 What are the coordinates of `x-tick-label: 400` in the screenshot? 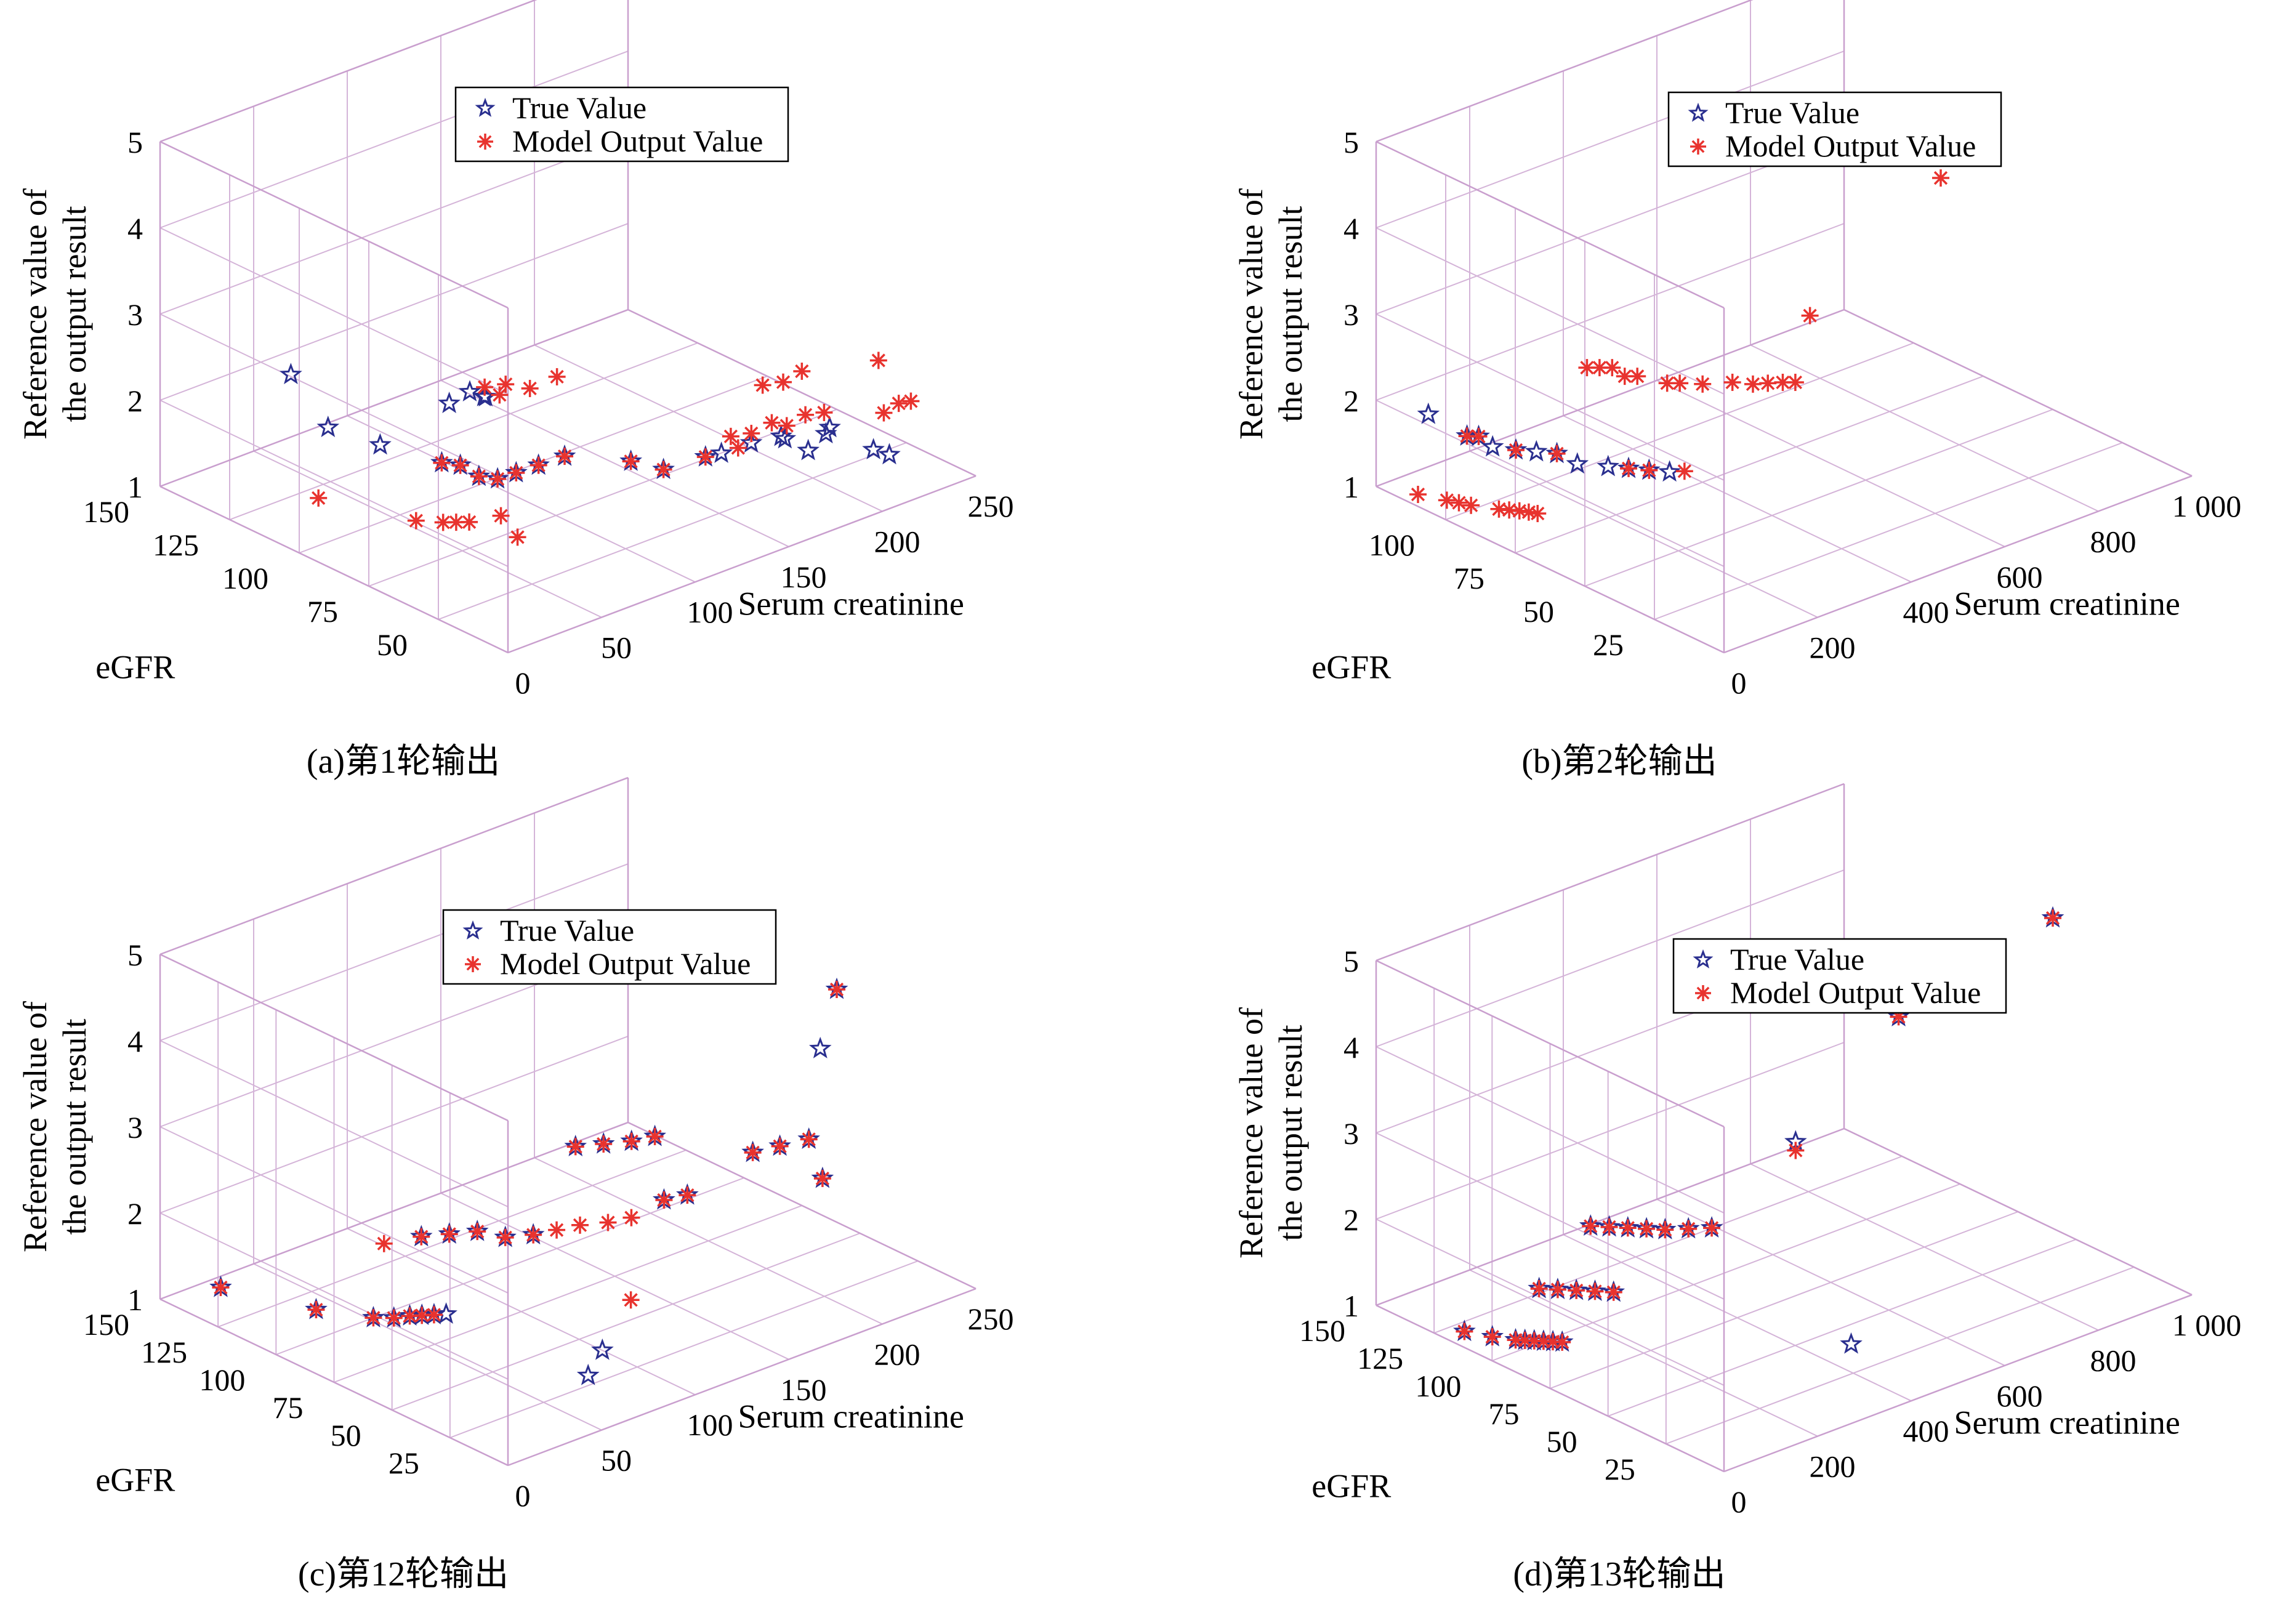 It's located at (1926, 612).